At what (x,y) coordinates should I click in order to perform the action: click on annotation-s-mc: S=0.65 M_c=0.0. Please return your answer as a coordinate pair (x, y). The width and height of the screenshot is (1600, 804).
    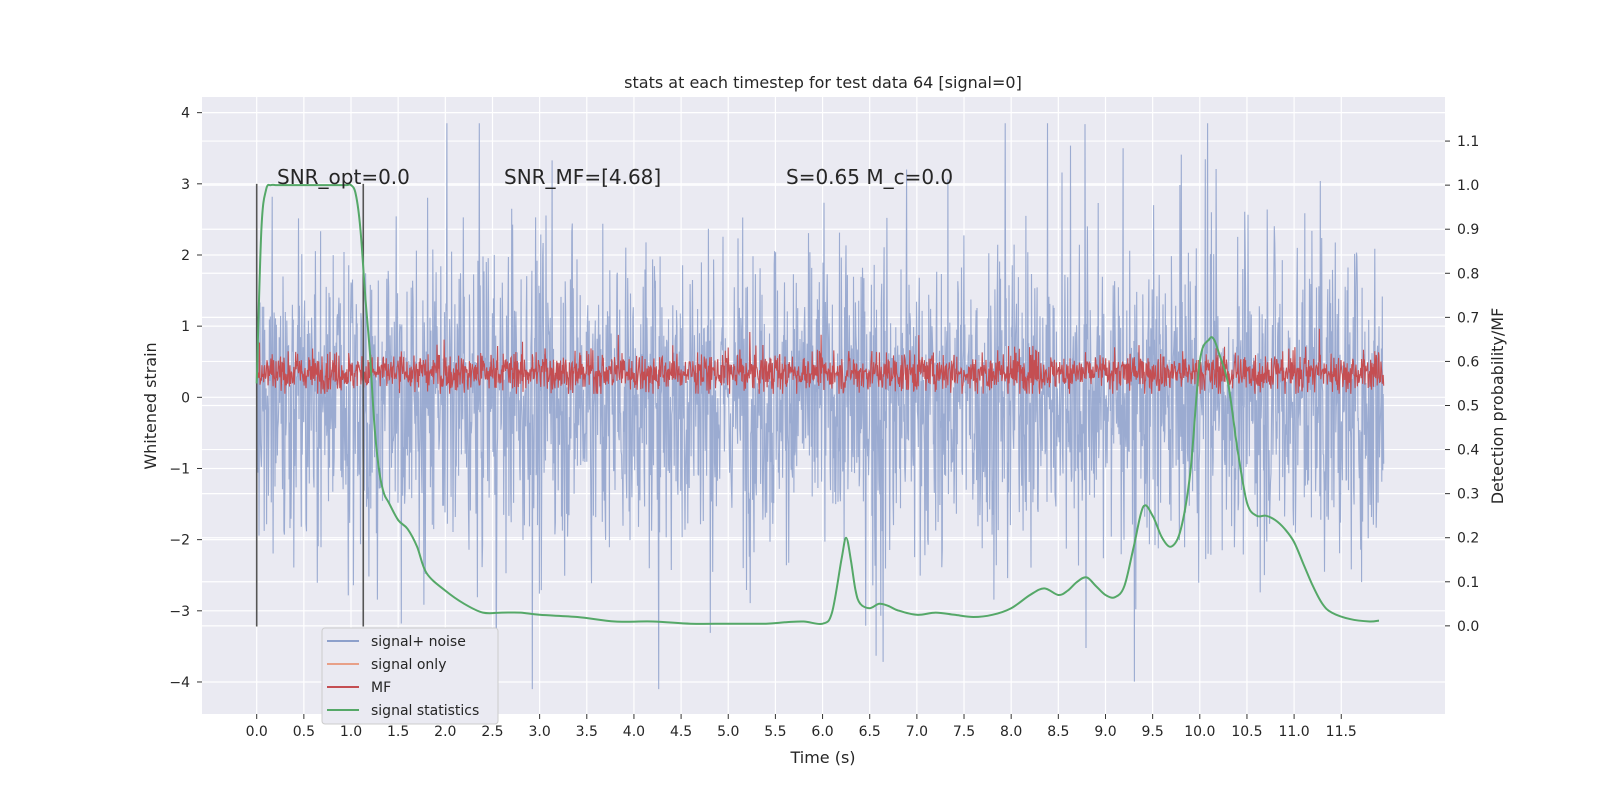
    Looking at the image, I should click on (869, 177).